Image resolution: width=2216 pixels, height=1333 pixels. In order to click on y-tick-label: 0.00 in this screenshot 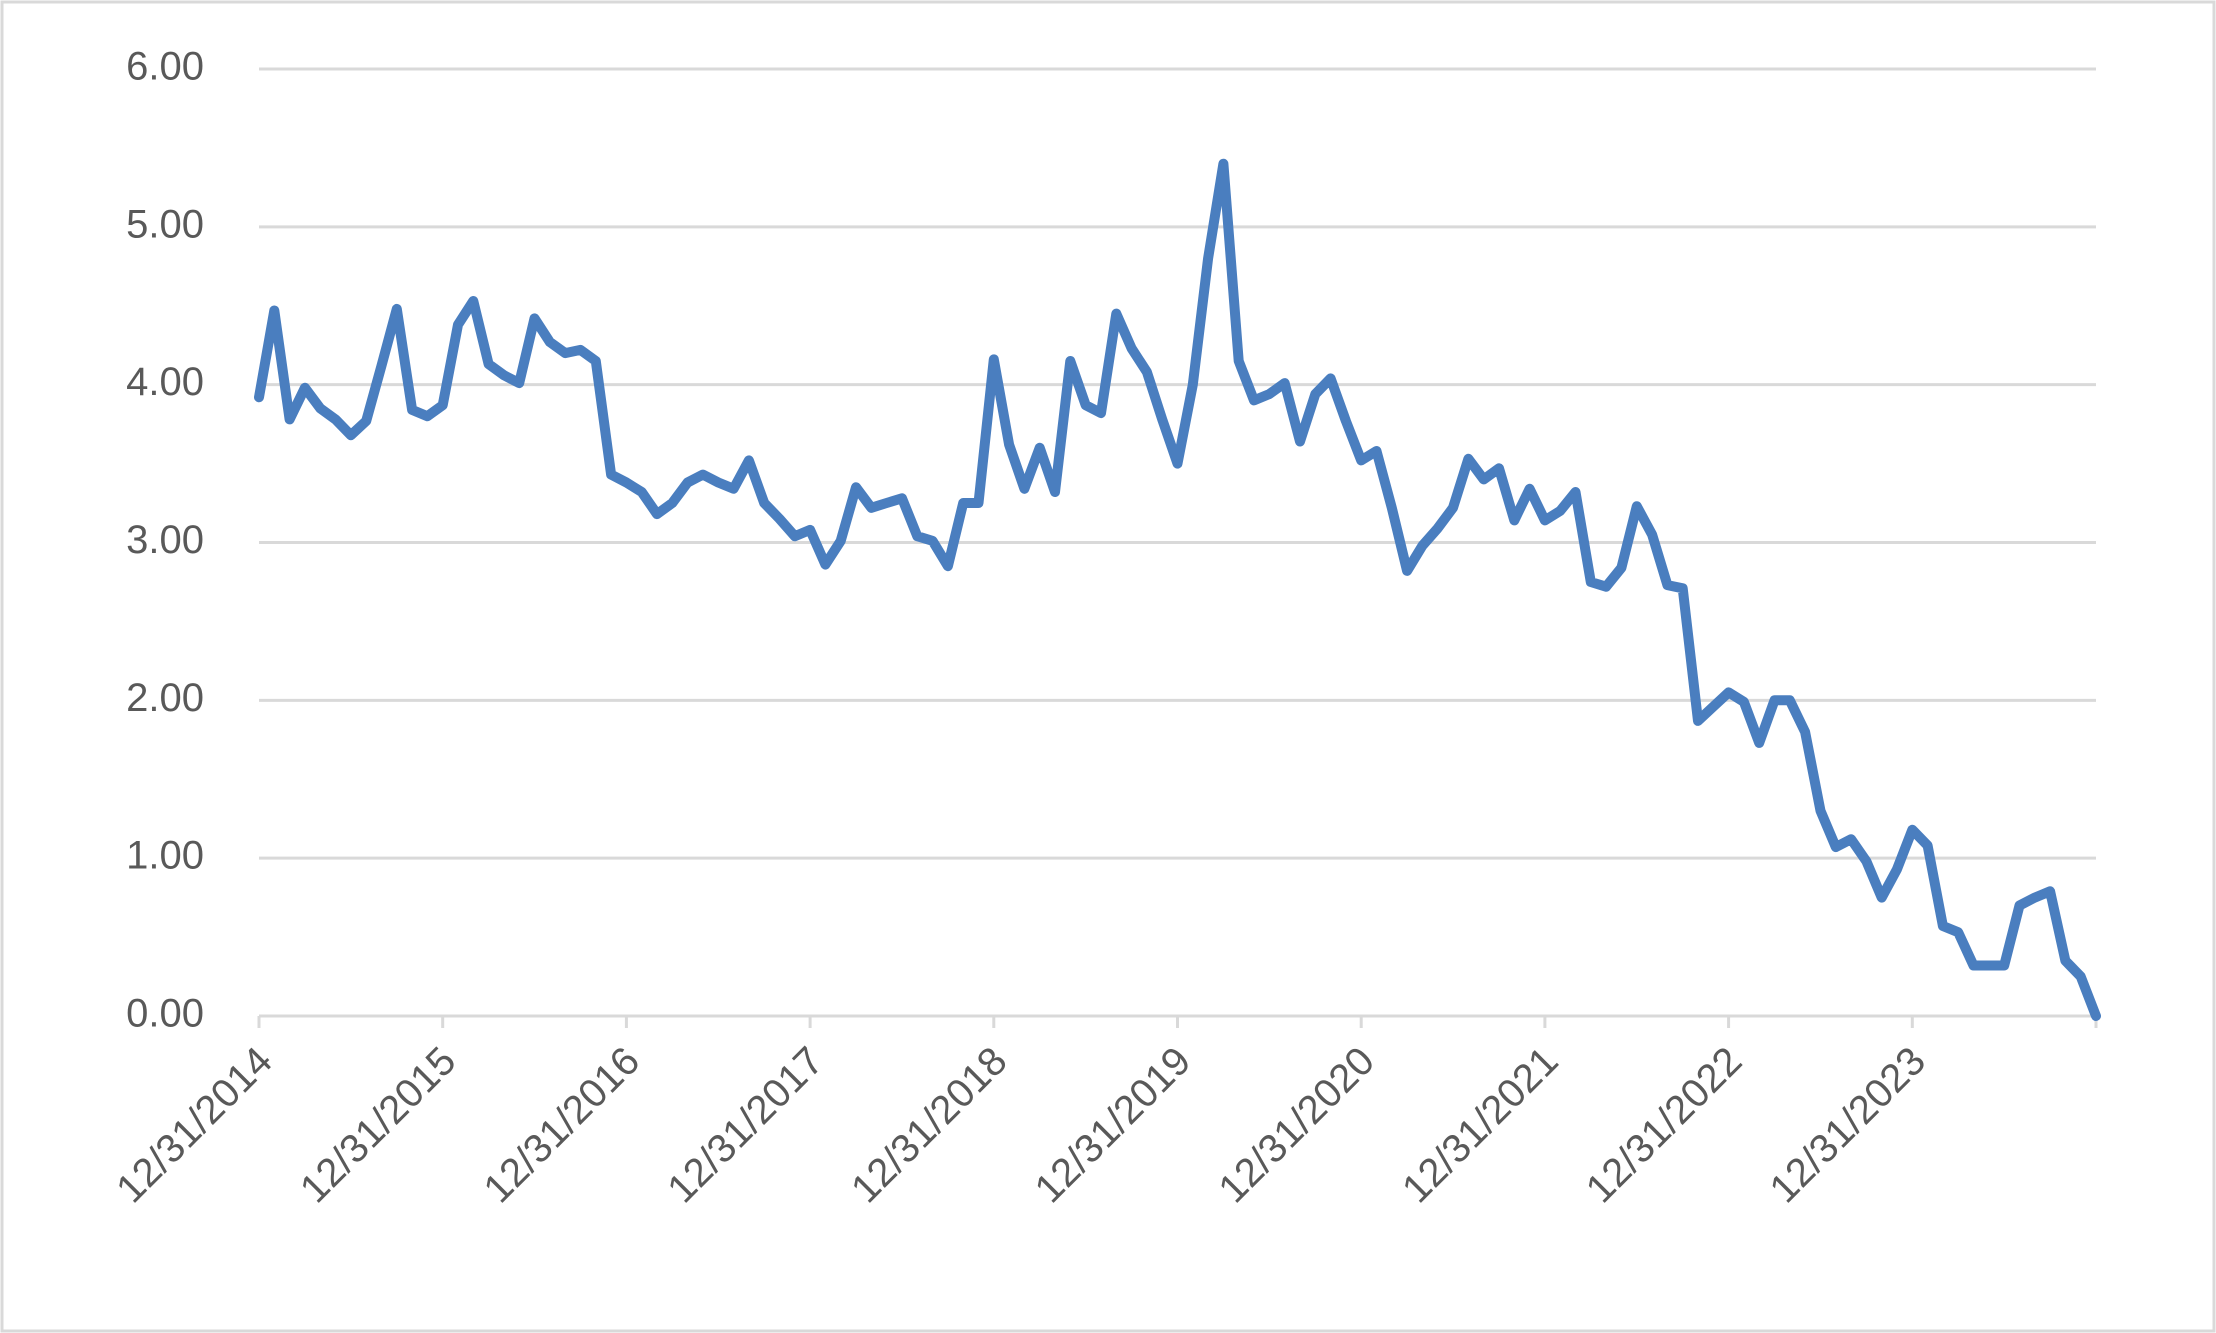, I will do `click(165, 1014)`.